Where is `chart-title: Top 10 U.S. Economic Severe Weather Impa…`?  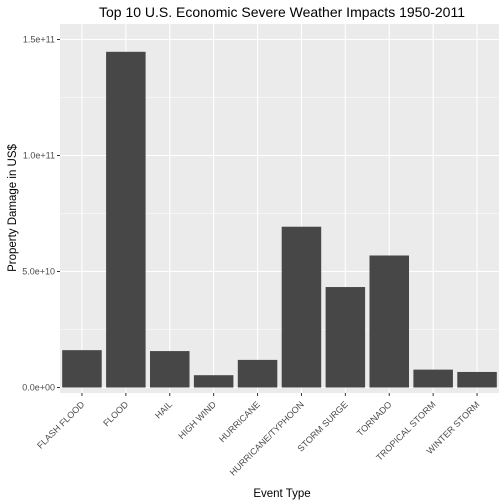 chart-title: Top 10 U.S. Economic Severe Weather Impa… is located at coordinates (282, 12).